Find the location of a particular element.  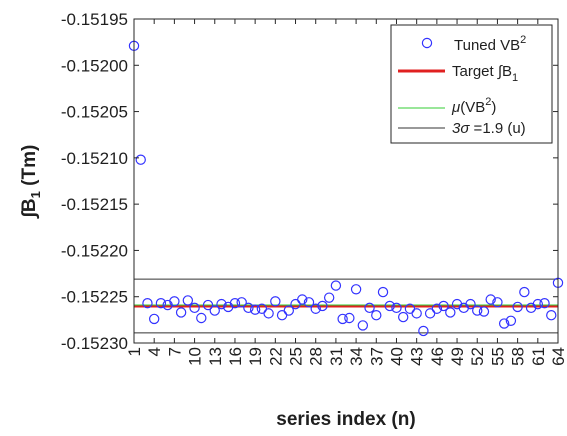

x-tick-label: 10 is located at coordinates (195, 356).